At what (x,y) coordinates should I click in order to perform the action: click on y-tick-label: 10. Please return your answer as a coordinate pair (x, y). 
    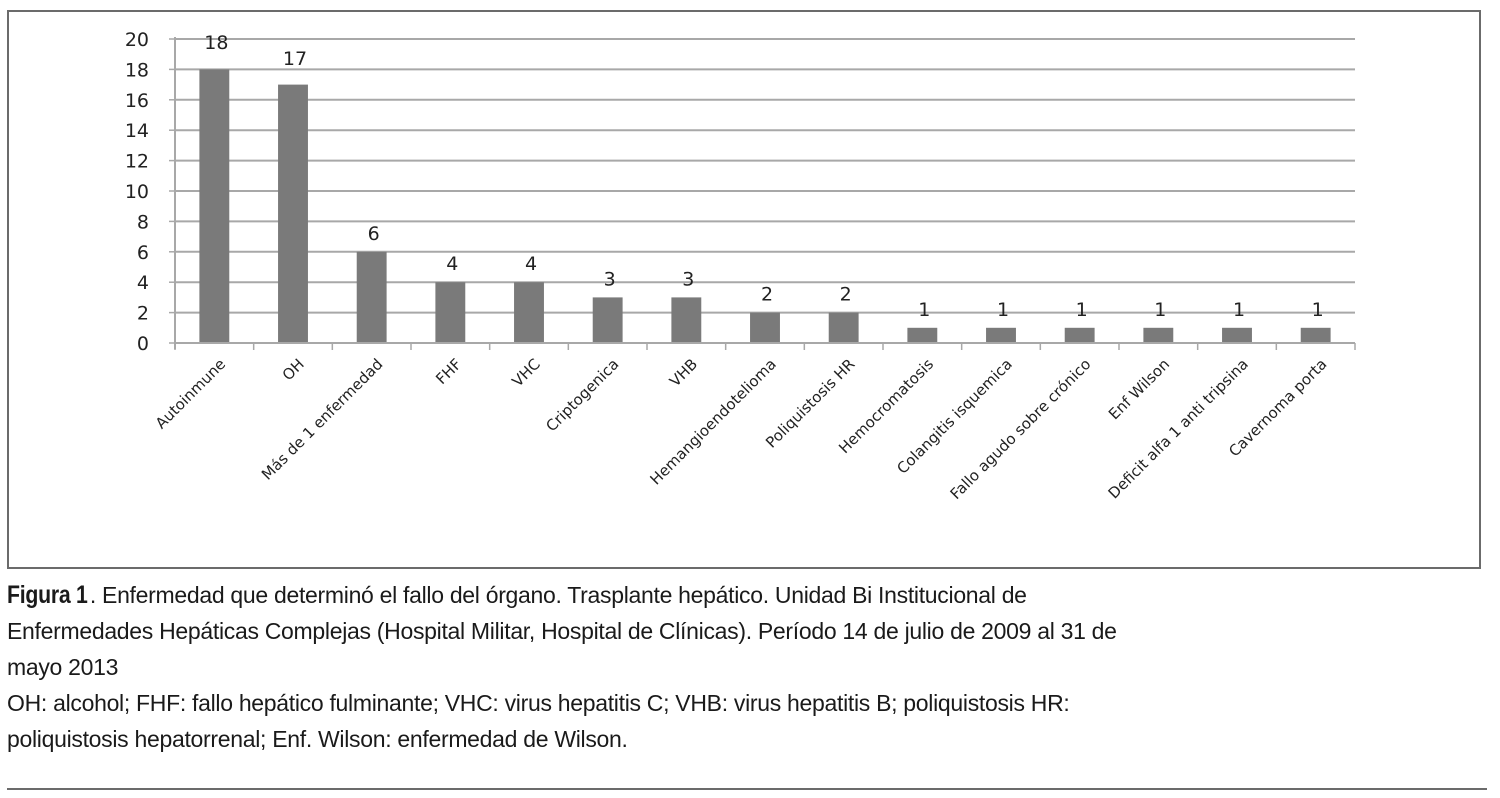
    Looking at the image, I should click on (137, 192).